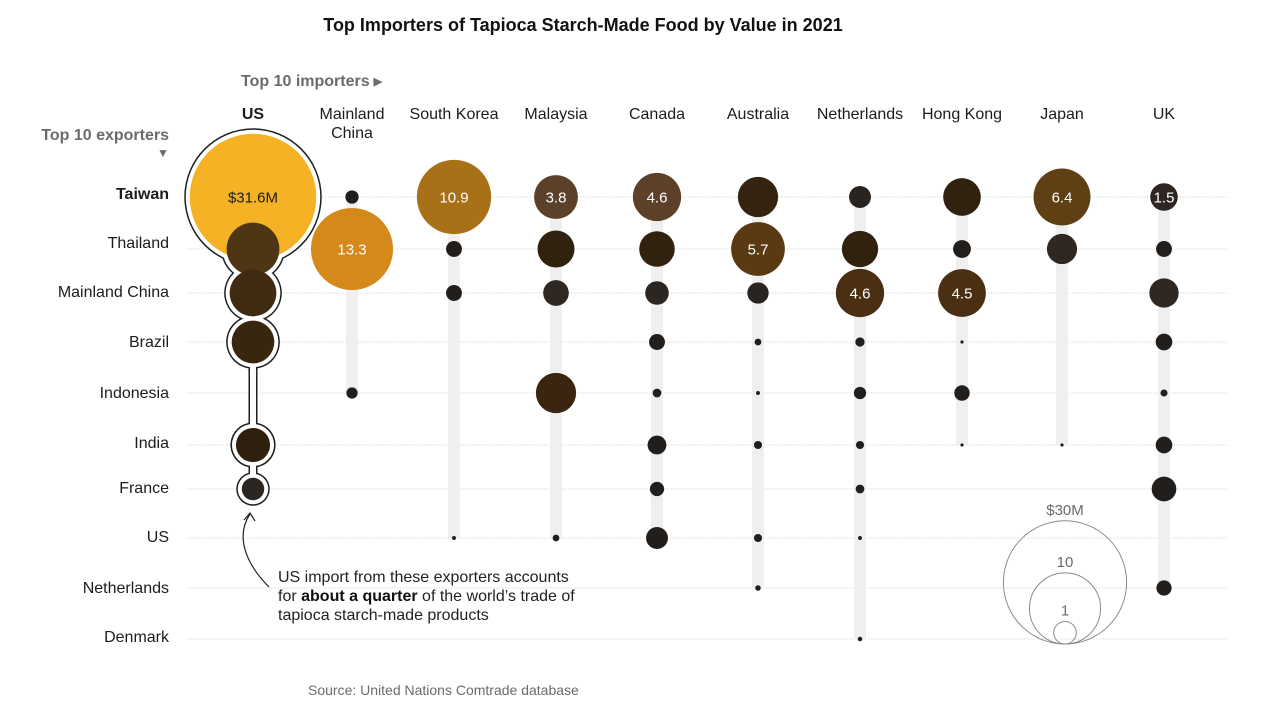 The width and height of the screenshot is (1269, 715). Describe the element at coordinates (142, 194) in the screenshot. I see `exporter-label-taiwan: Taiwan` at that location.